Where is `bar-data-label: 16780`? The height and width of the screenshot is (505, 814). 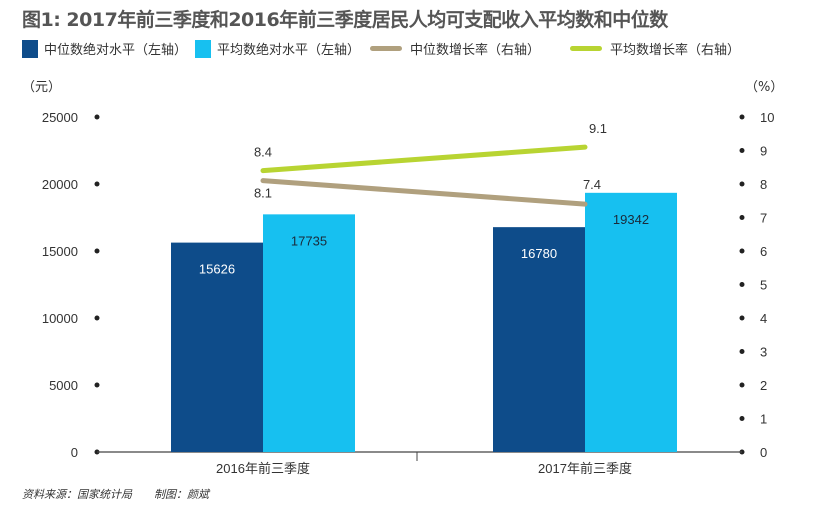
bar-data-label: 16780 is located at coordinates (539, 253).